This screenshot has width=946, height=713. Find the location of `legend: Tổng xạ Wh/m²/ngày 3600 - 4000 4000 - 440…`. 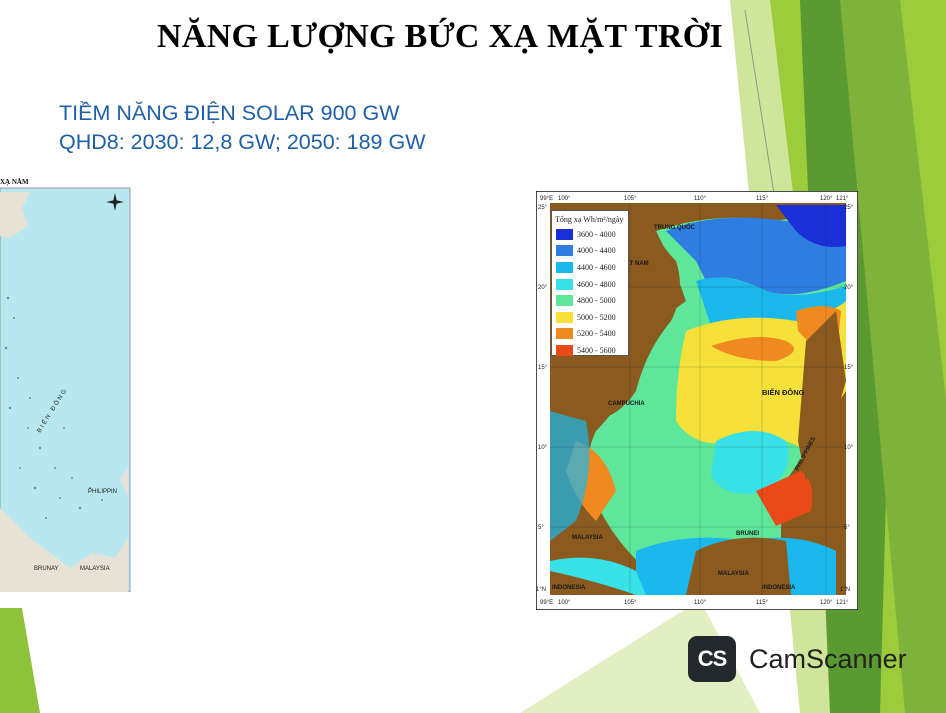

legend: Tổng xạ Wh/m²/ngày 3600 - 4000 4000 - 440… is located at coordinates (590, 283).